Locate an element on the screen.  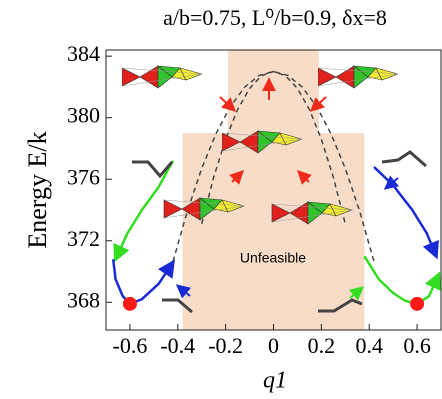
y-tick-label: 380 is located at coordinates (83, 115).